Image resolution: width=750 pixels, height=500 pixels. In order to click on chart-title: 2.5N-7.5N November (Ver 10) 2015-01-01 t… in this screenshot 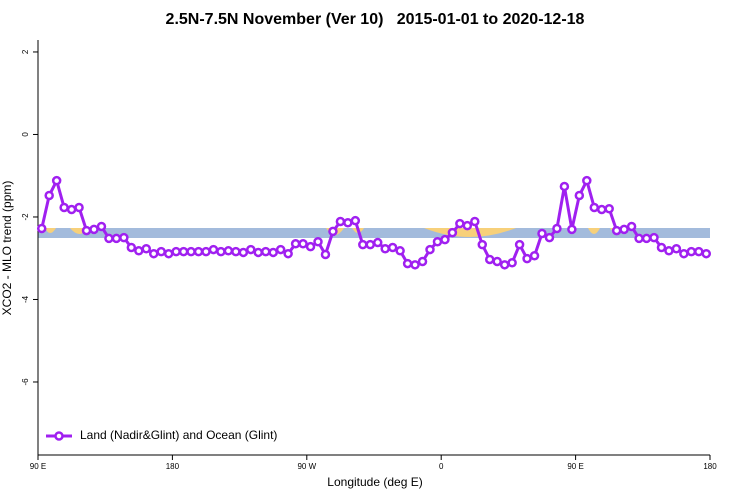, I will do `click(375, 19)`.